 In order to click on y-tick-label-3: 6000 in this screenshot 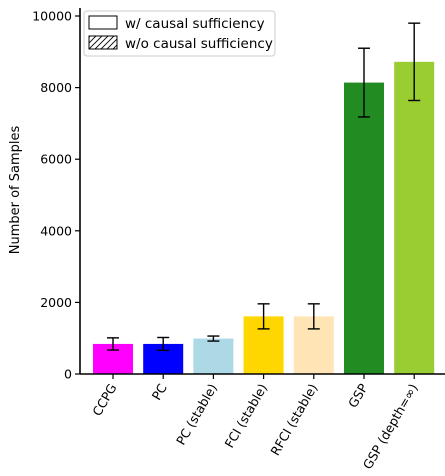, I will do `click(56, 159)`.